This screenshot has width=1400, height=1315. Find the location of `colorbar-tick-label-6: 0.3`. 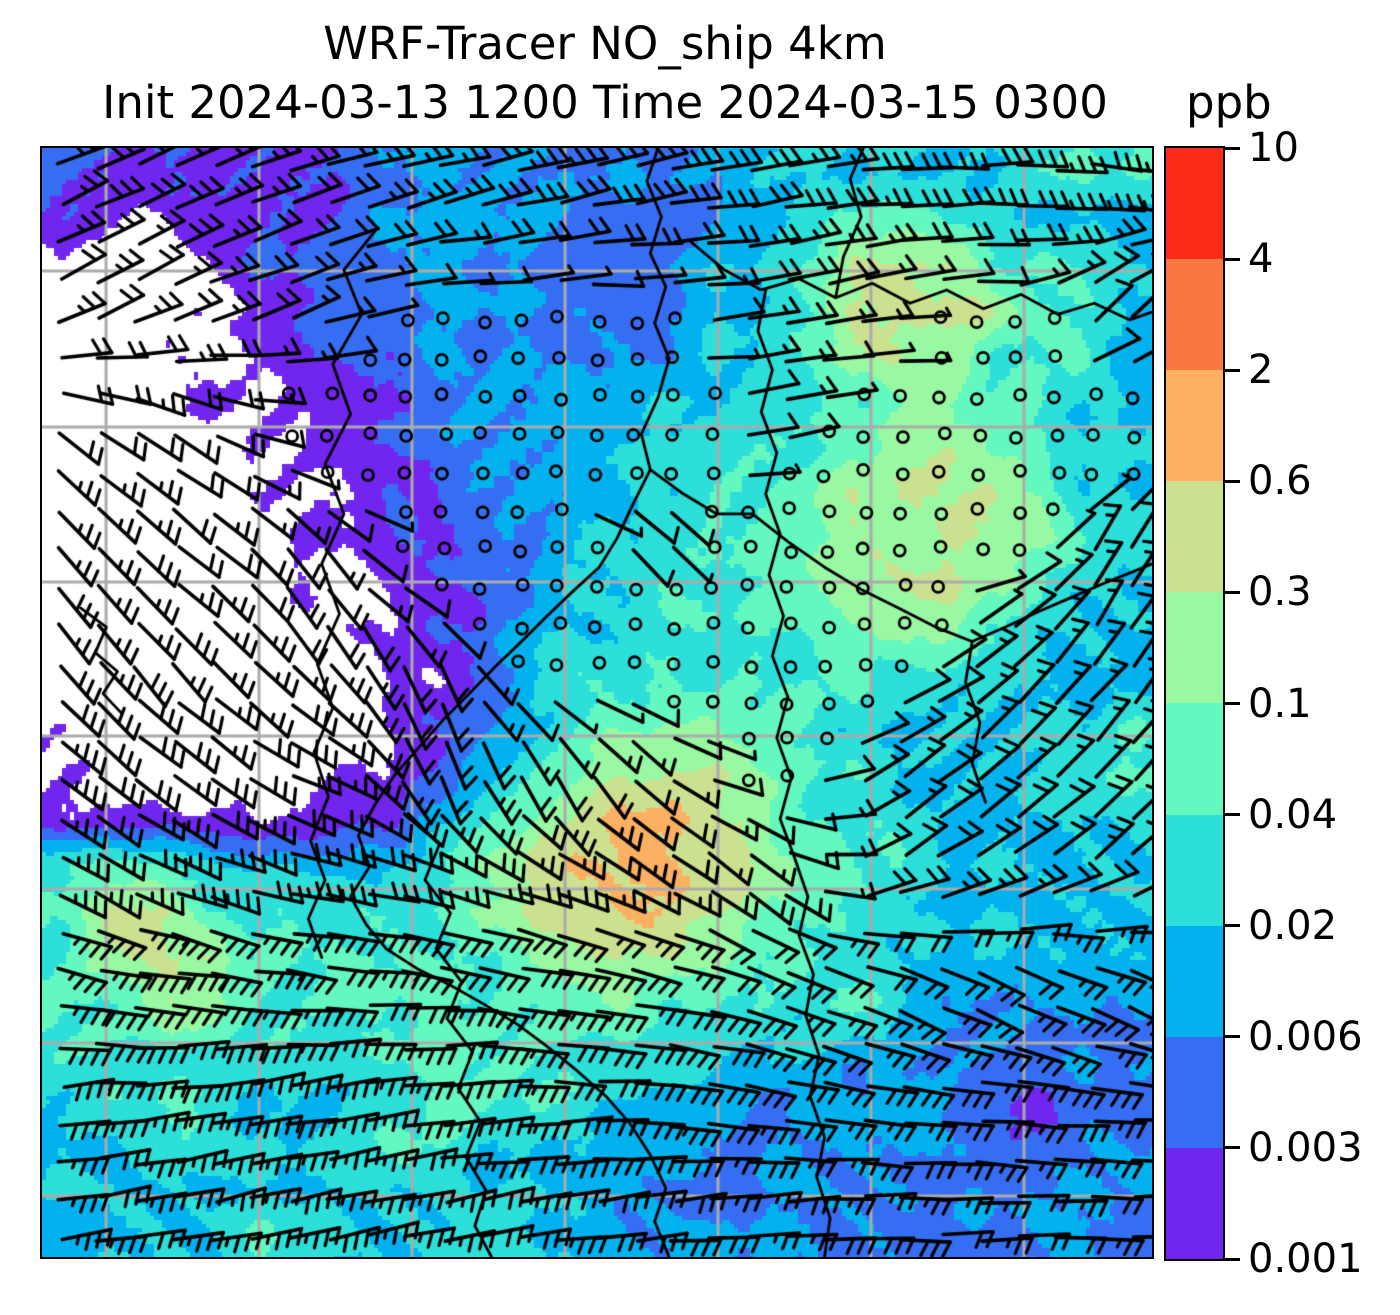

colorbar-tick-label-6: 0.3 is located at coordinates (1280, 592).